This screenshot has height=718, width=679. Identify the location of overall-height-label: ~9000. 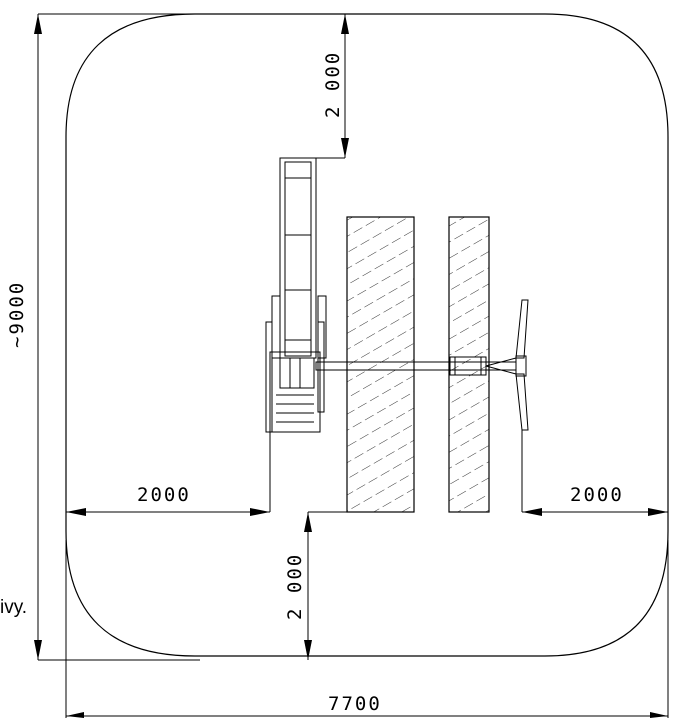
(17, 314).